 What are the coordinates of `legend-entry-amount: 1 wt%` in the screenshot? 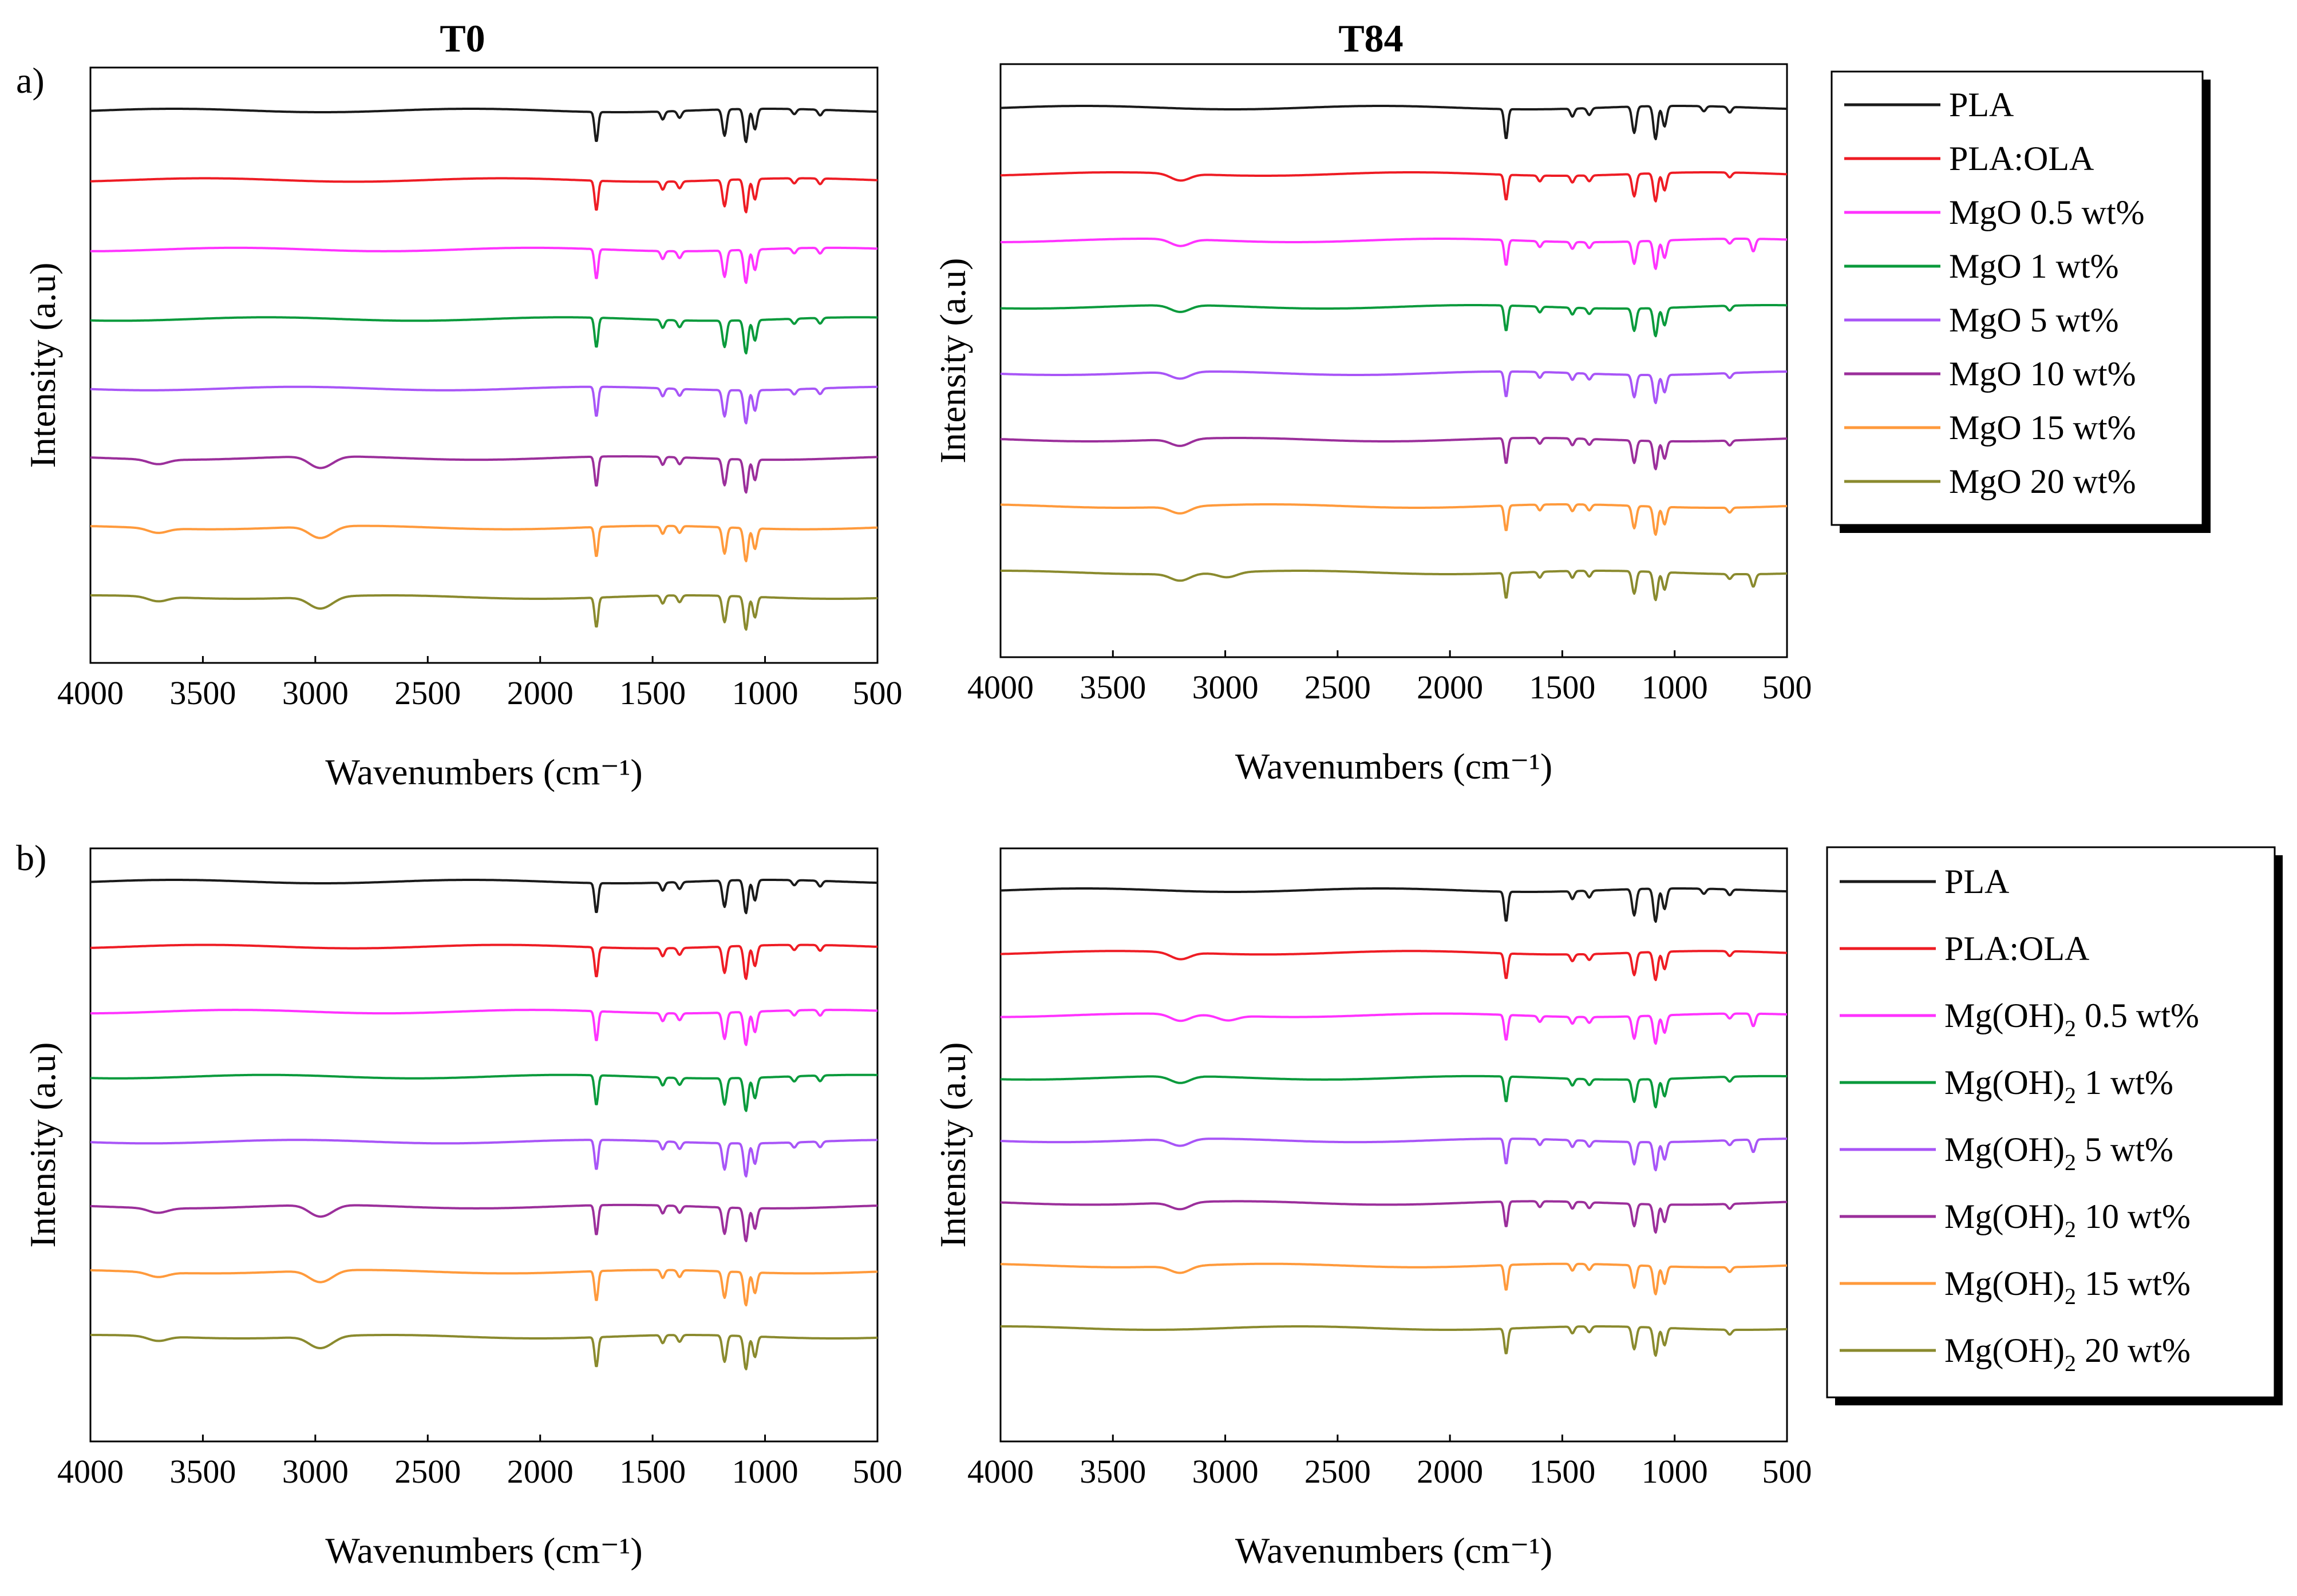 It's located at (2125, 1082).